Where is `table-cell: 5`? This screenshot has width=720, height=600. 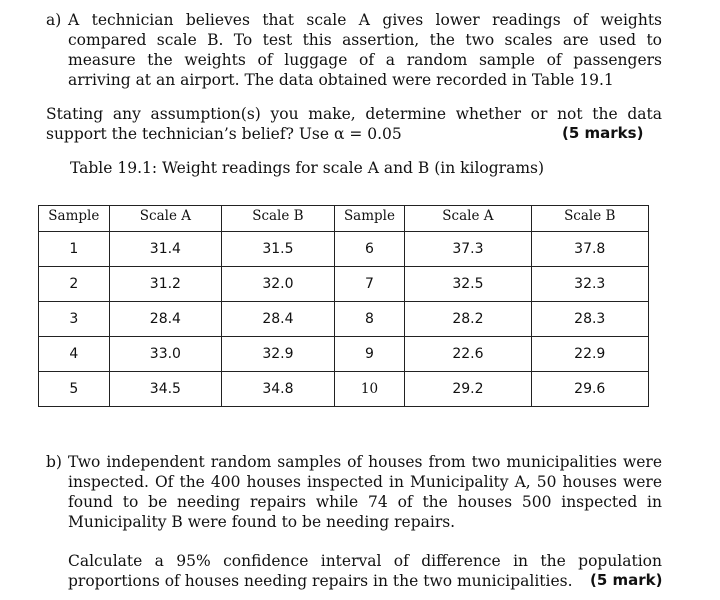
table-cell: 5 is located at coordinates (74, 389).